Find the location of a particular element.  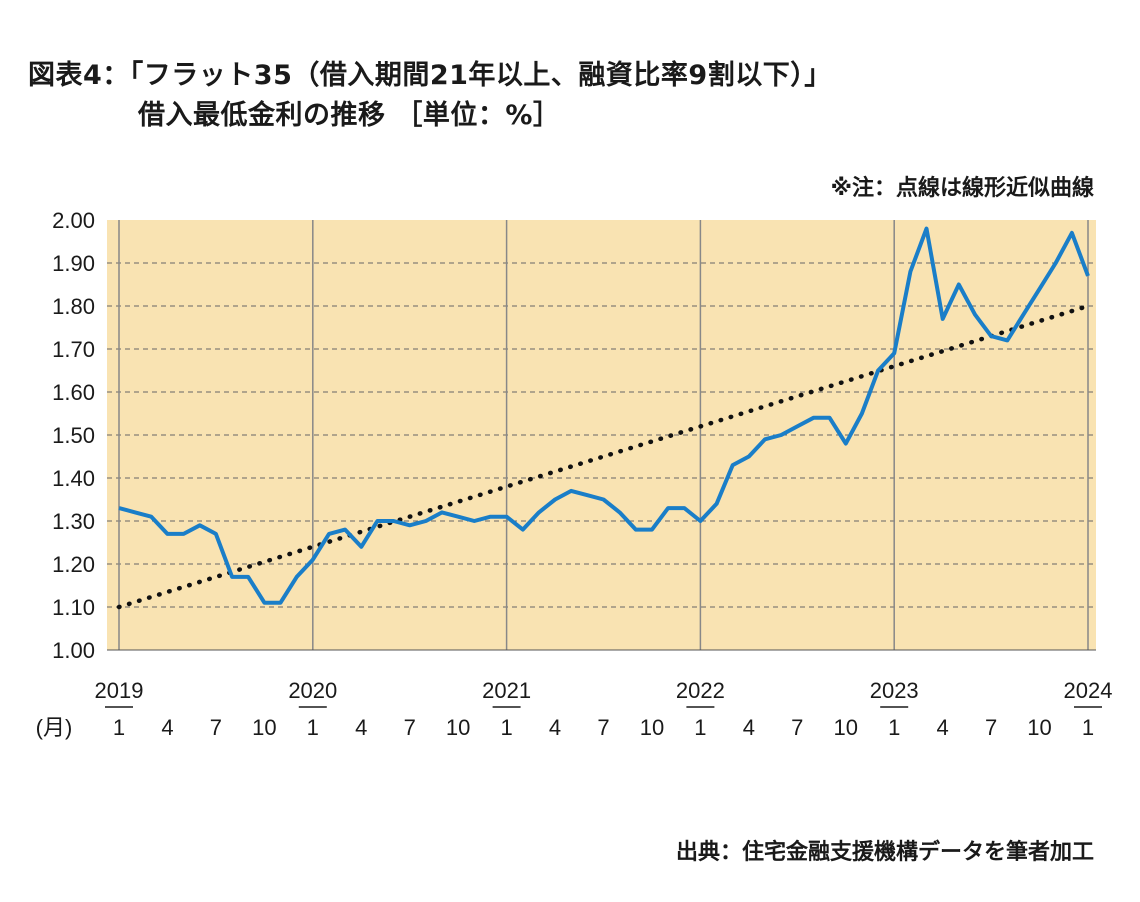

trendline-note: ※注：点線は線形近似曲線 is located at coordinates (962, 188).